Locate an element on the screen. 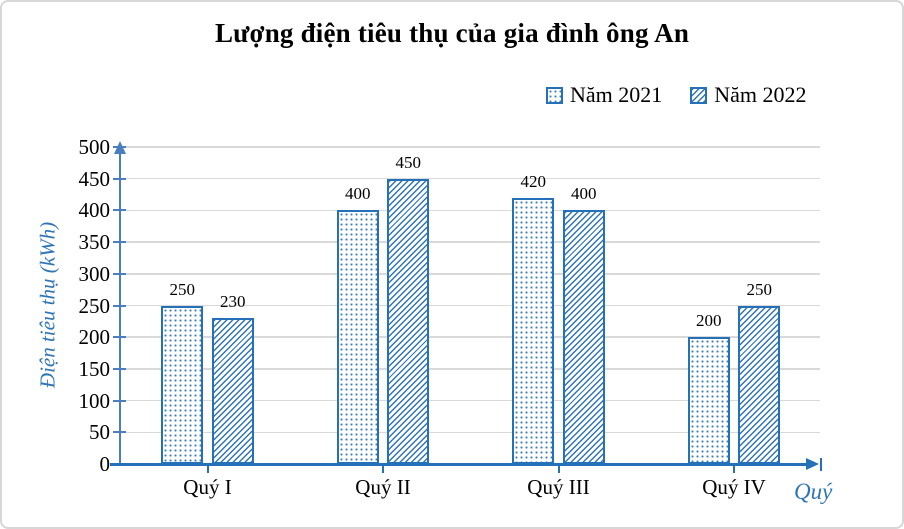 This screenshot has width=904, height=529. x-axis-end-tick is located at coordinates (820, 464).